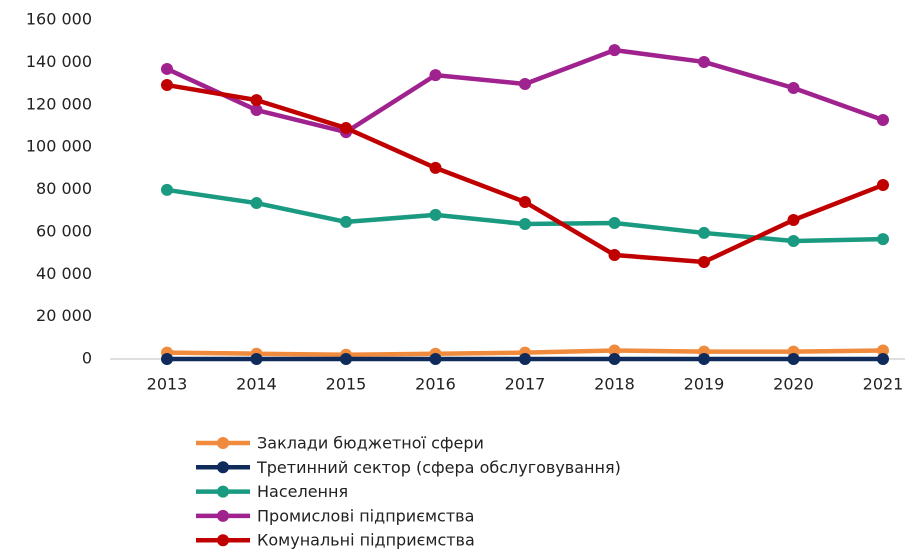 This screenshot has height=553, width=922. What do you see at coordinates (167, 384) in the screenshot?
I see `x-tick-label: 2013` at bounding box center [167, 384].